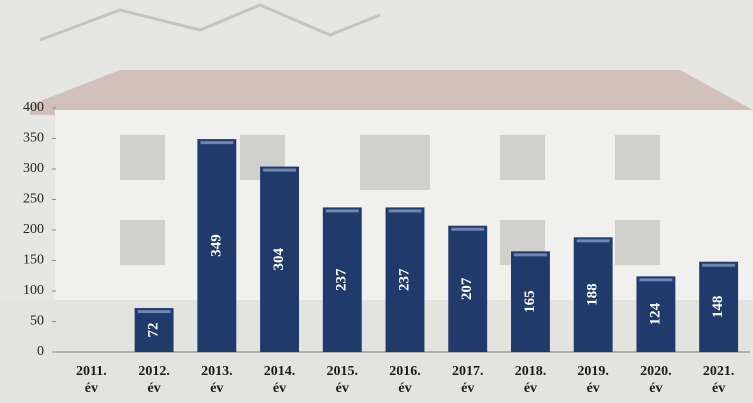  Describe the element at coordinates (33, 290) in the screenshot. I see `y-tick-label: 100` at that location.